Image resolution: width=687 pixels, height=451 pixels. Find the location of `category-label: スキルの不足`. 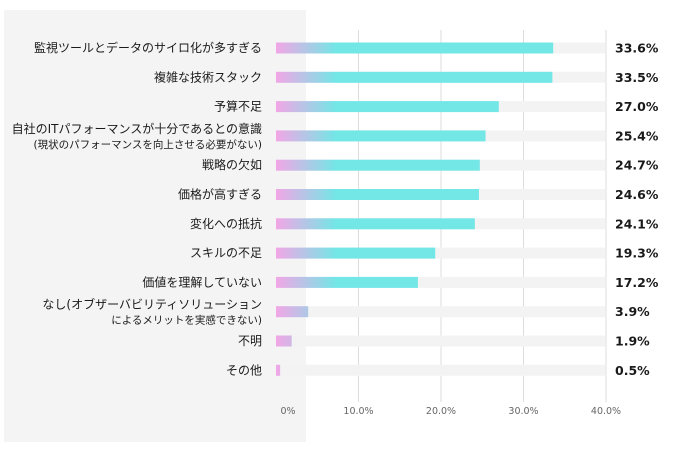

category-label: スキルの不足 is located at coordinates (226, 253).